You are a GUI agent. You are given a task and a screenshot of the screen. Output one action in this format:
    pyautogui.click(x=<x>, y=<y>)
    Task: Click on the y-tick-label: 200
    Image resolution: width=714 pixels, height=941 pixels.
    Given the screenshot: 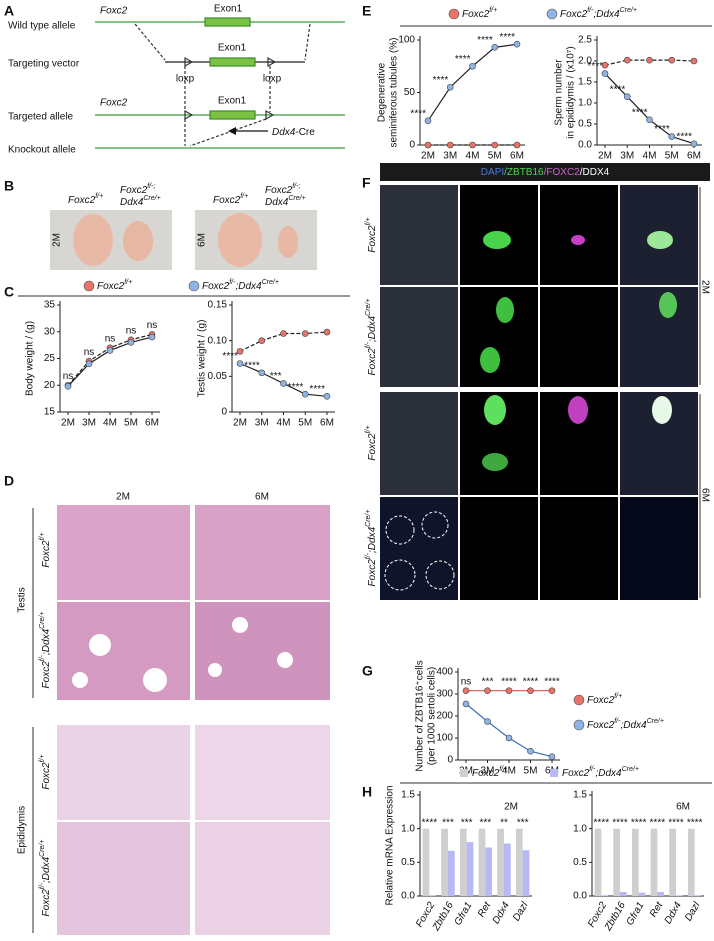 What is the action you would take?
    pyautogui.click(x=444, y=716)
    